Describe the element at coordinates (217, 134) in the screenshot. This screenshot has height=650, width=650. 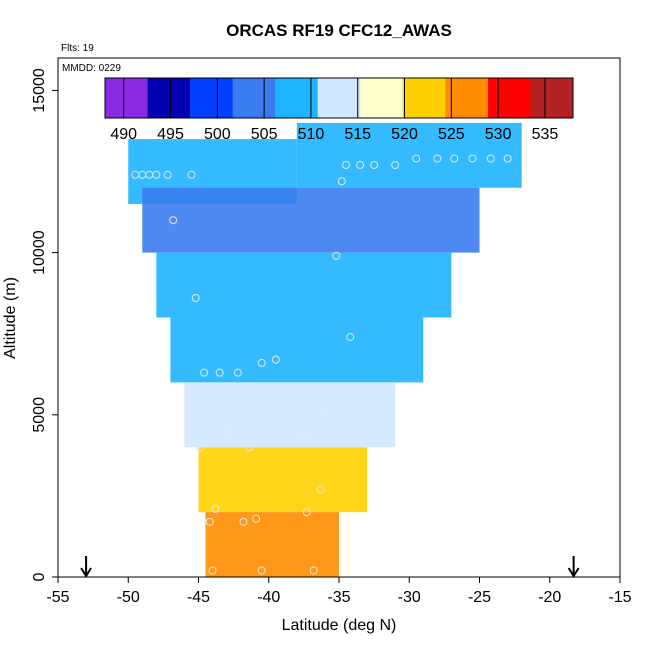
I see `colorbar-tick-label: 500` at that location.